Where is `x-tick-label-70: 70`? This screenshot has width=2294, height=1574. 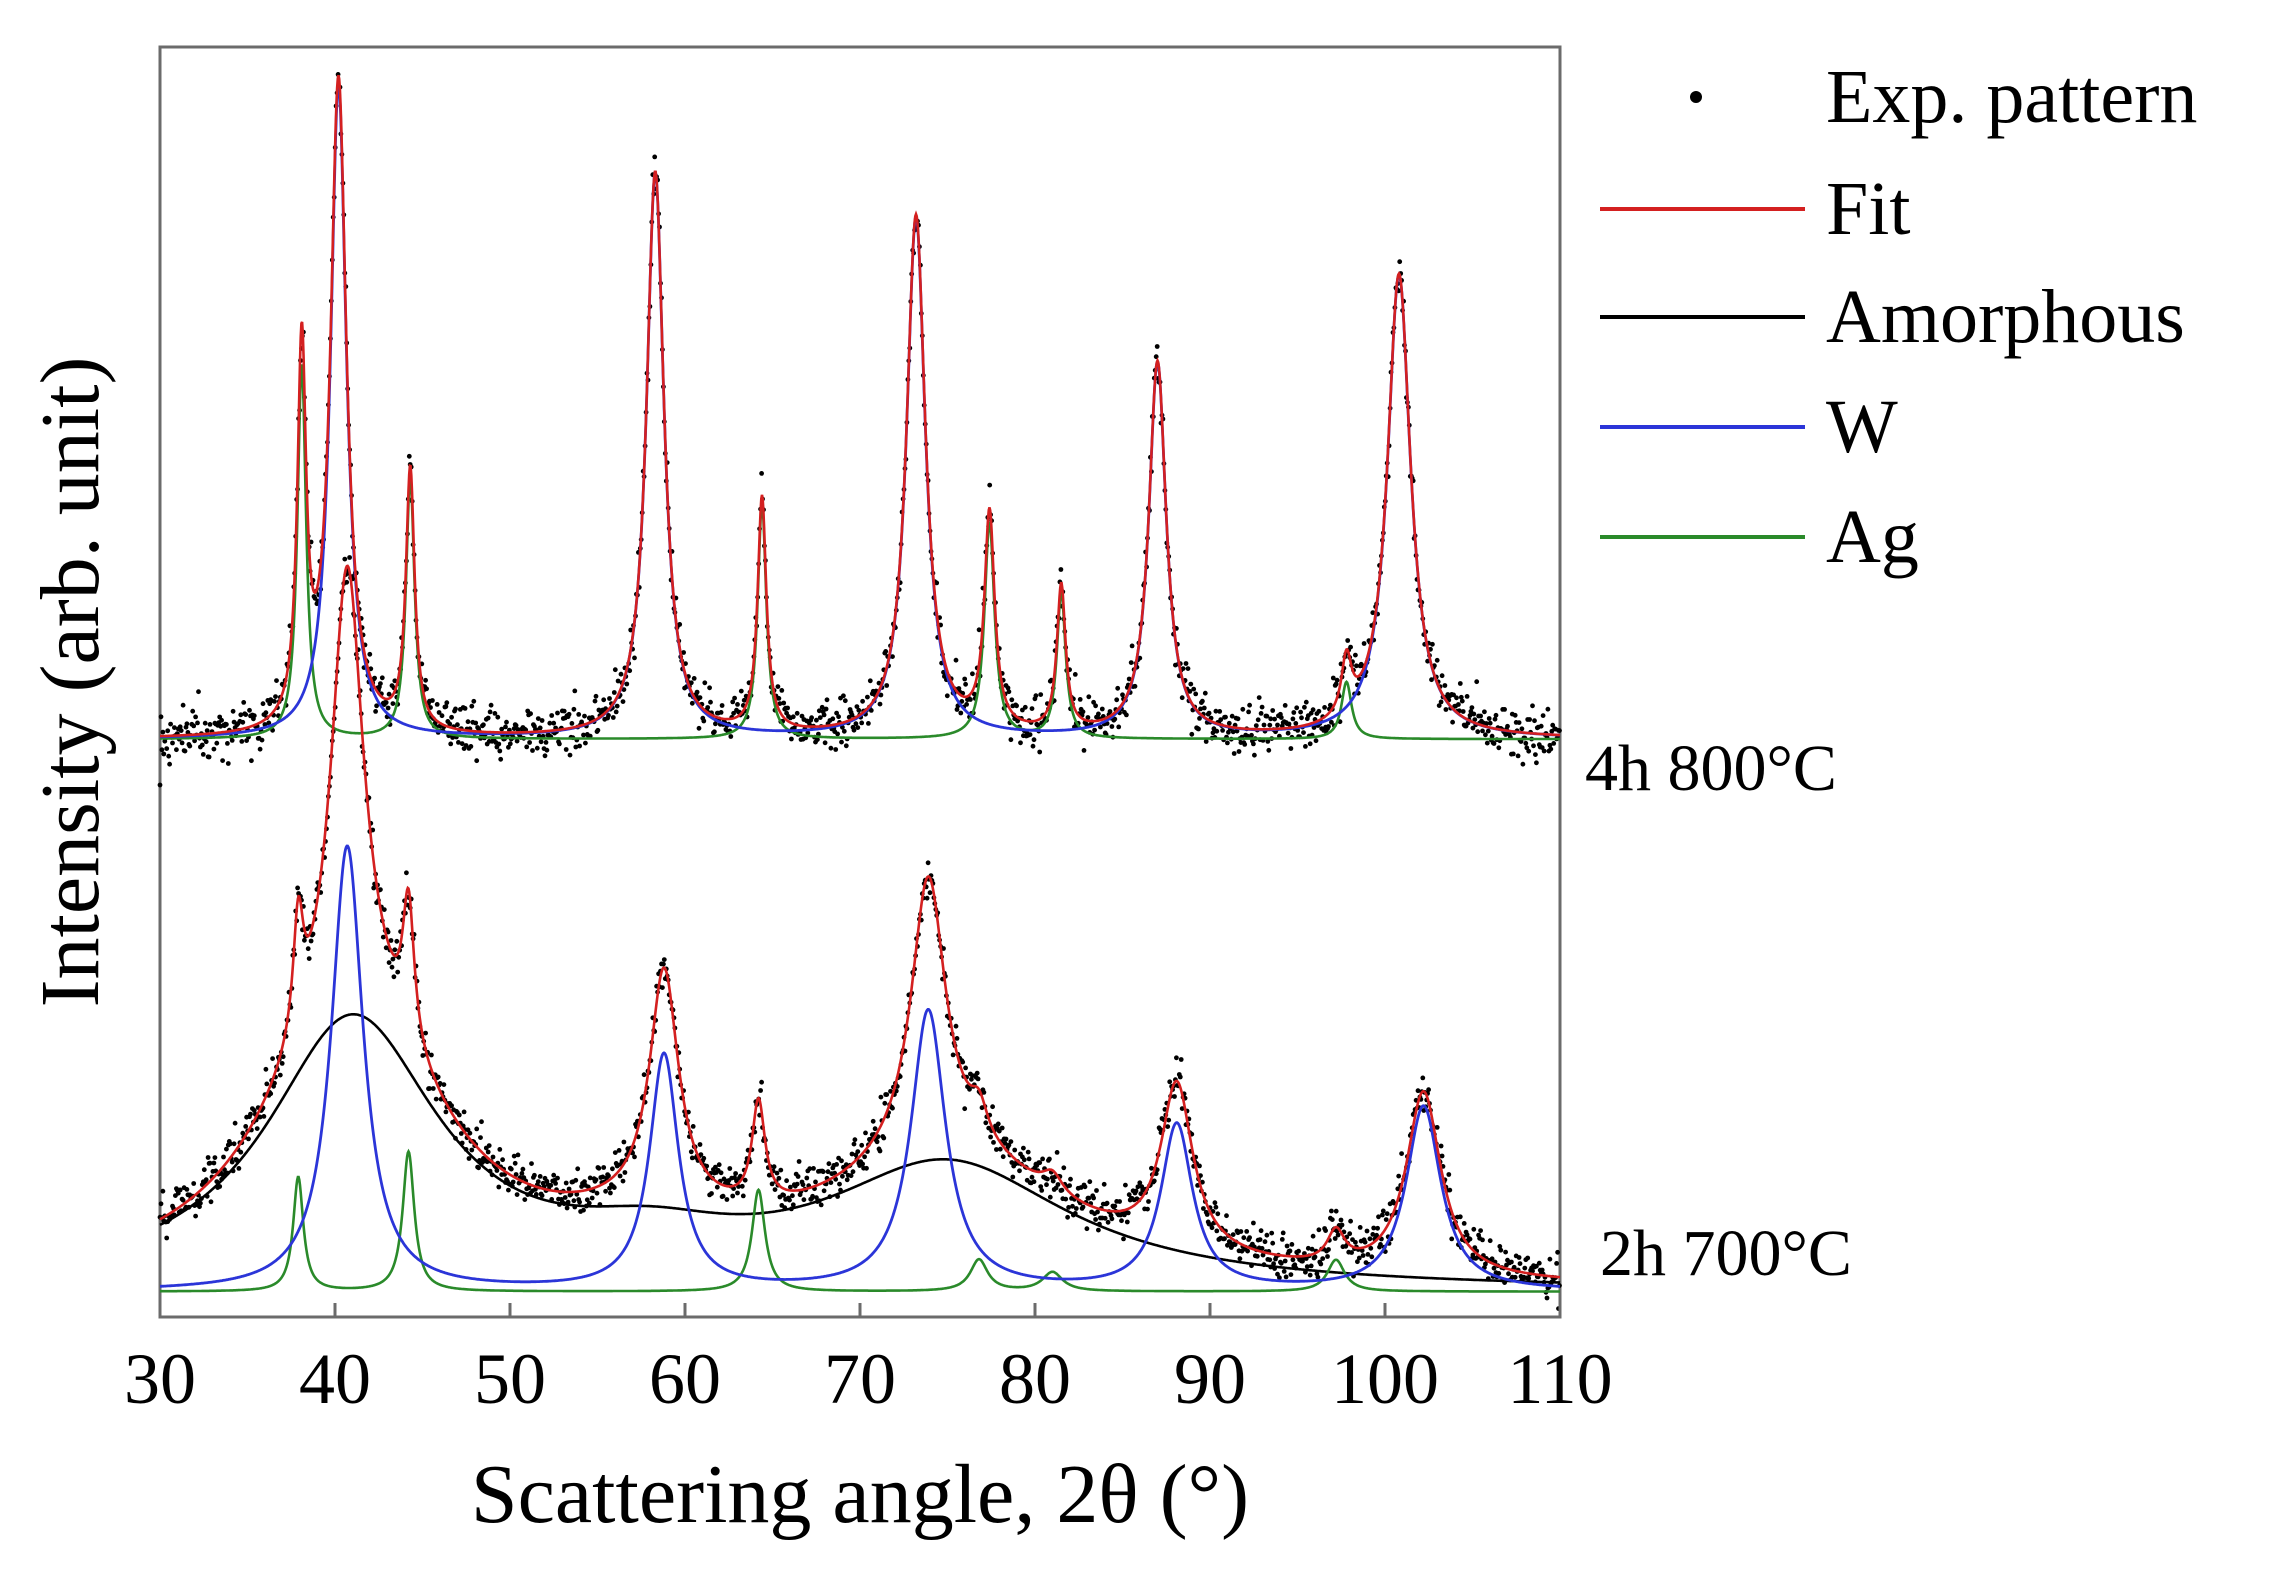 x-tick-label-70: 70 is located at coordinates (860, 1379).